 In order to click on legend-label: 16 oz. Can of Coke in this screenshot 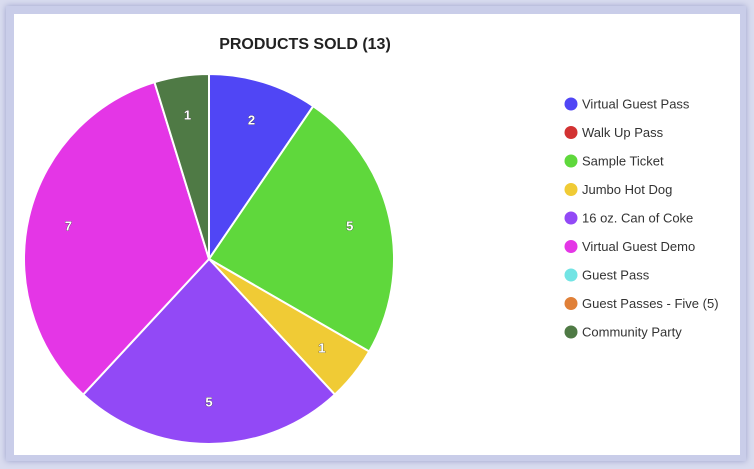, I will do `click(637, 217)`.